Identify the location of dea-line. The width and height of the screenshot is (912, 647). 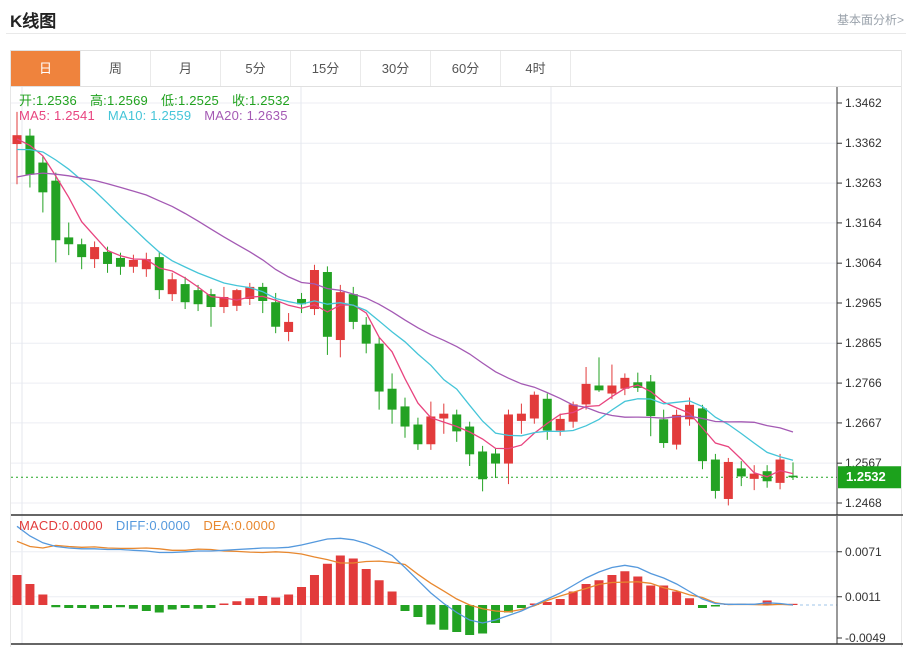
(405, 576).